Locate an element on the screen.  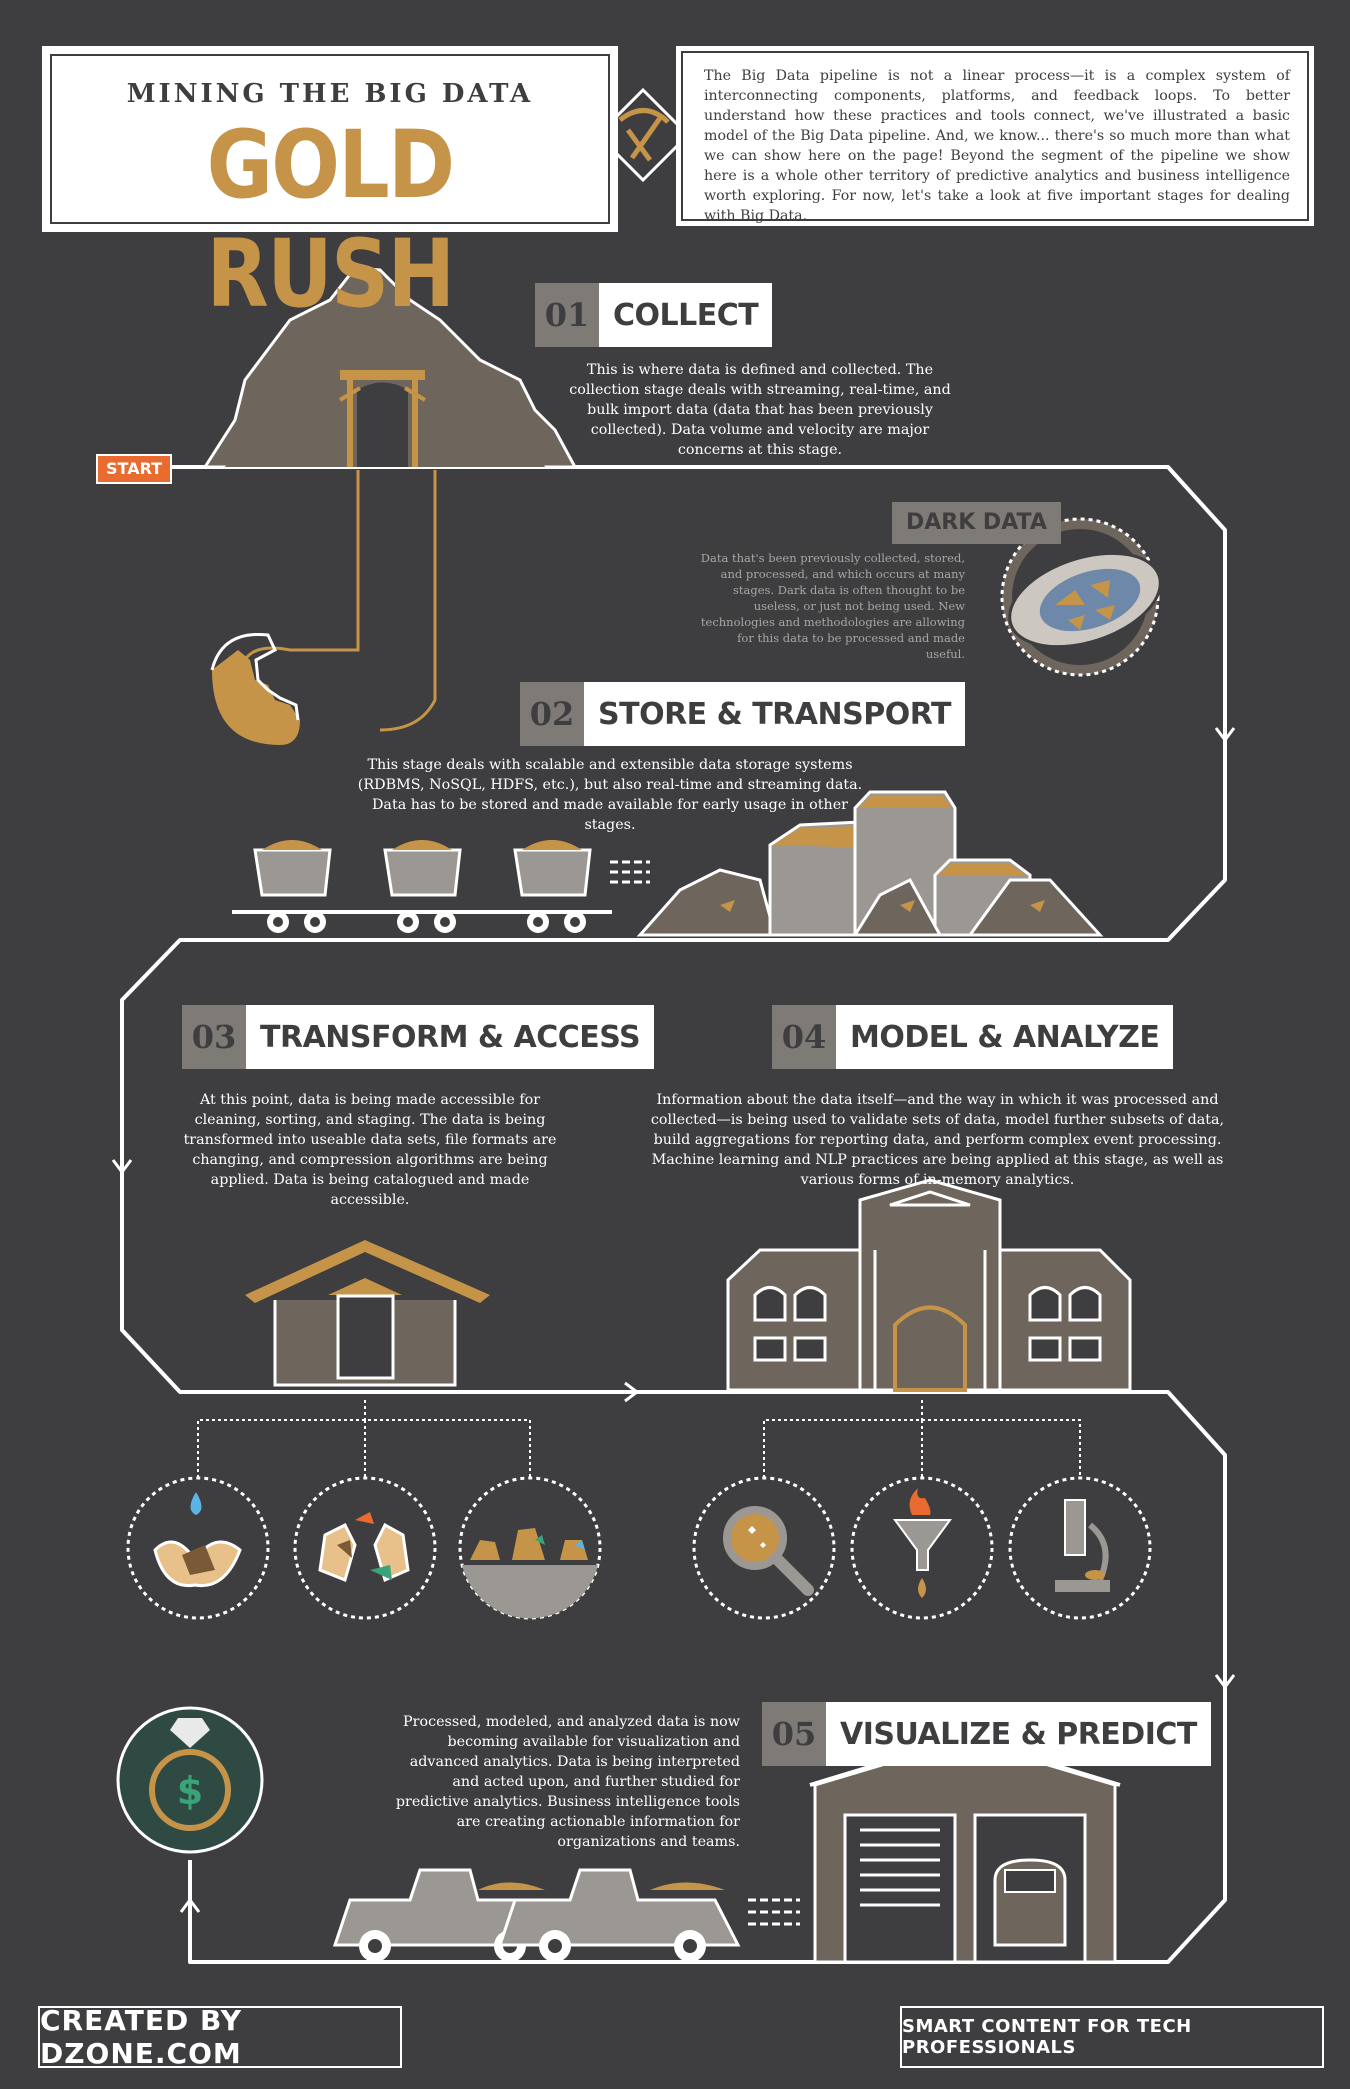
mine-mountain-icon is located at coordinates (390, 367).